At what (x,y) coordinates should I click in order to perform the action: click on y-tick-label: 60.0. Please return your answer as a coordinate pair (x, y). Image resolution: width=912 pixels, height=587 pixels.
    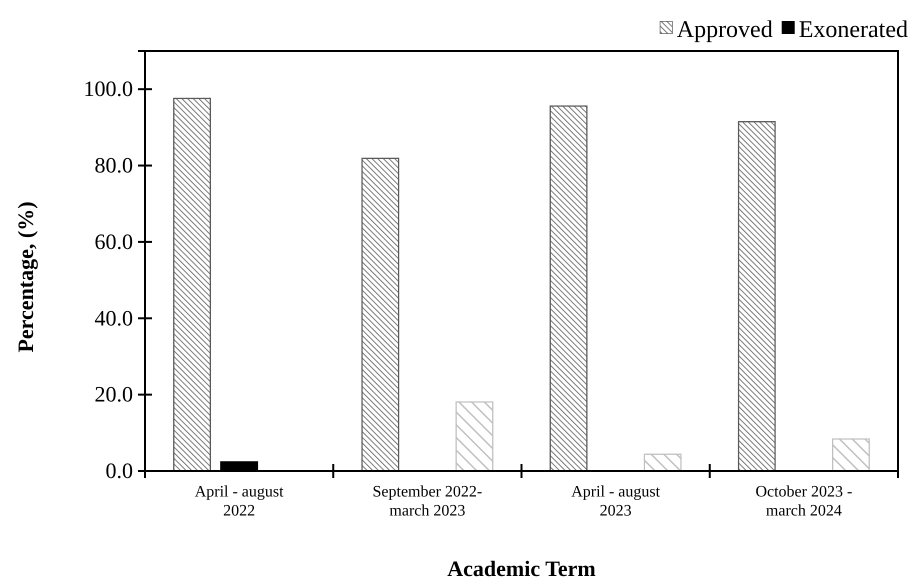
    Looking at the image, I should click on (113, 241).